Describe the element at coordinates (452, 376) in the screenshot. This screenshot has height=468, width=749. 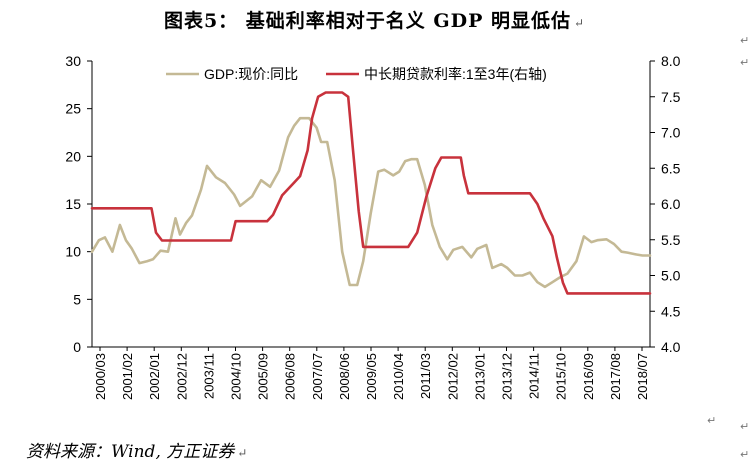
I see `x-axis-tick-label: 2012/02` at that location.